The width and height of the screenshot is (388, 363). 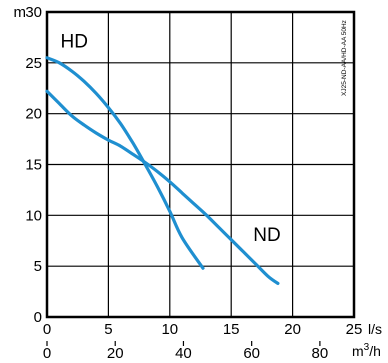 I want to click on y-tick-label: 5, so click(x=38, y=266).